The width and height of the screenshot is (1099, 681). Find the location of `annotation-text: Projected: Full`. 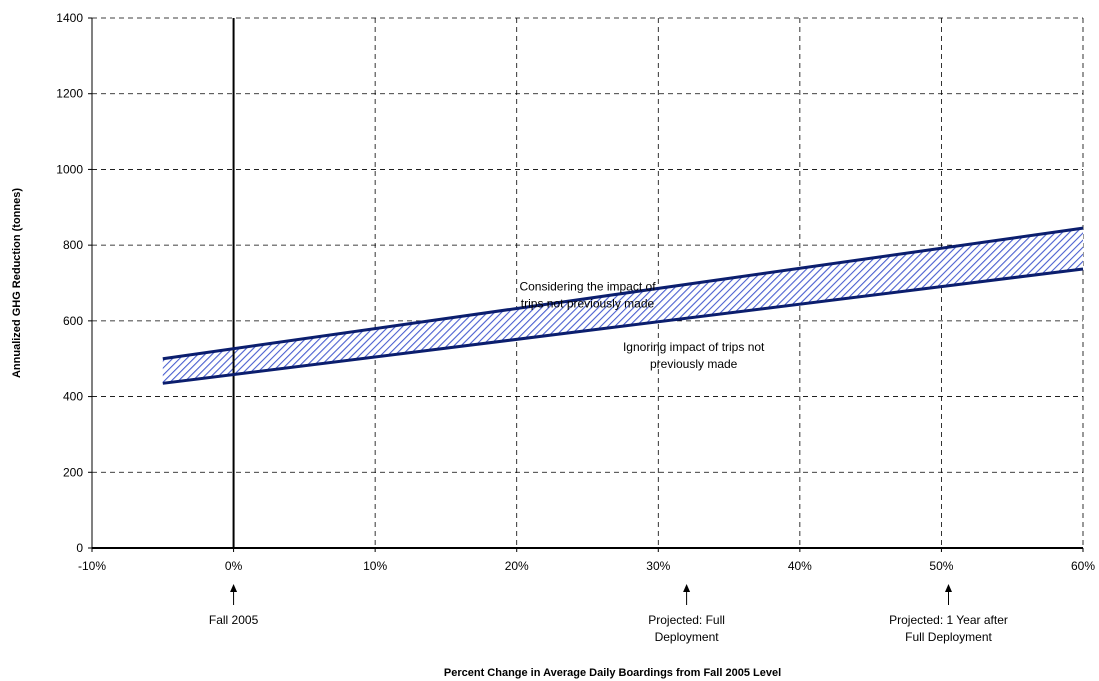

annotation-text: Projected: Full is located at coordinates (686, 620).